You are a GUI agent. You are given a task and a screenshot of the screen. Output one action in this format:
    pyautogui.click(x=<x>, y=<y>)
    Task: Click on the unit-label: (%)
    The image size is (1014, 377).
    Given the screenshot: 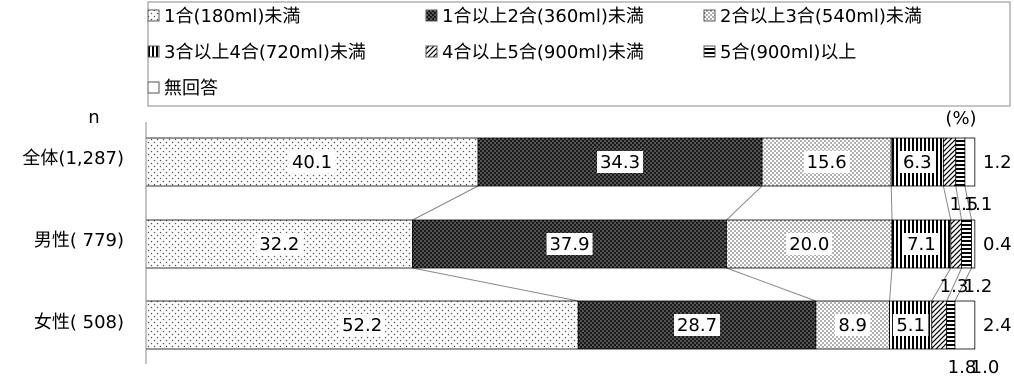 What is the action you would take?
    pyautogui.click(x=960, y=118)
    